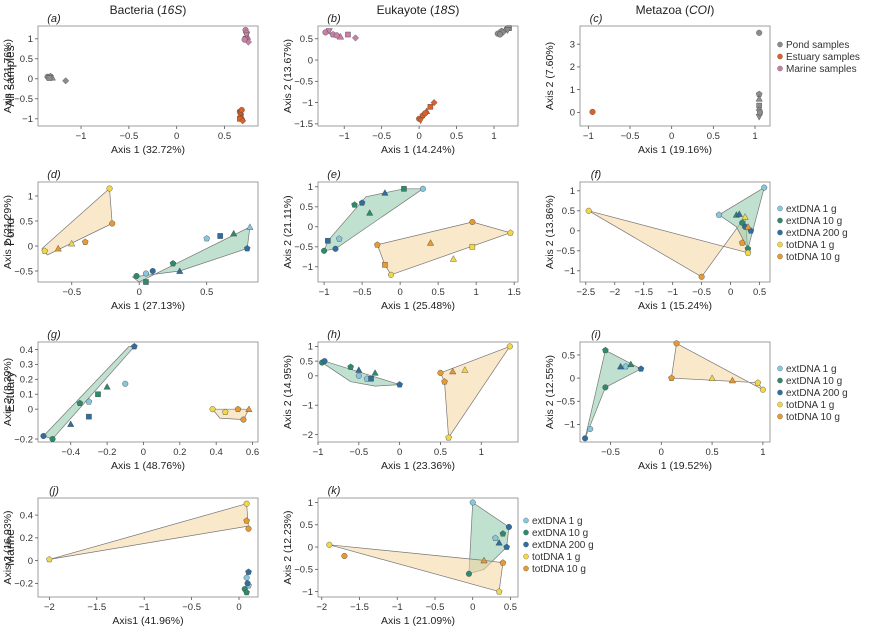  I want to click on panel-letter: (b), so click(334, 19).